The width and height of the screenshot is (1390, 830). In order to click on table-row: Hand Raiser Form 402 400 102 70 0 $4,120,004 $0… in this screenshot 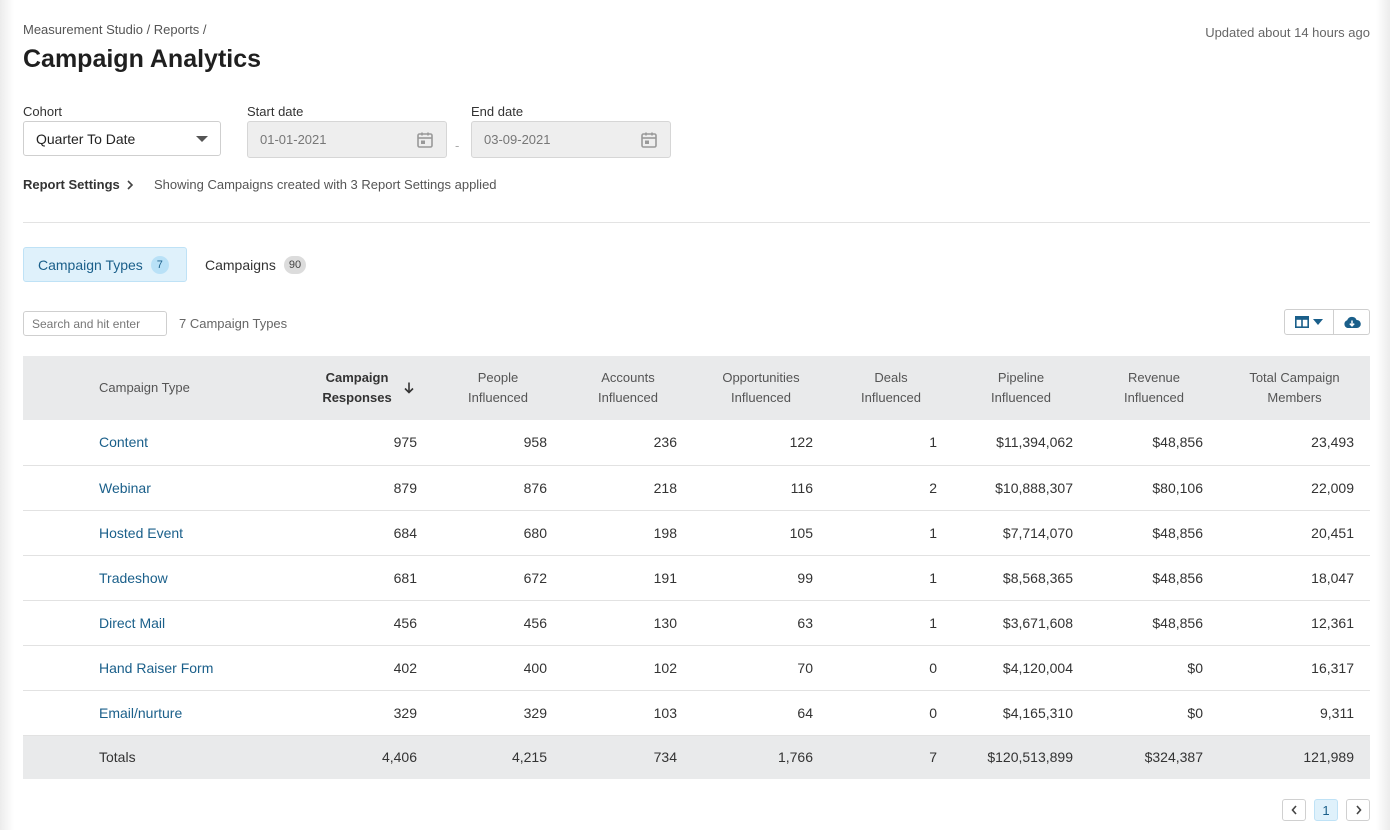, I will do `click(696, 667)`.